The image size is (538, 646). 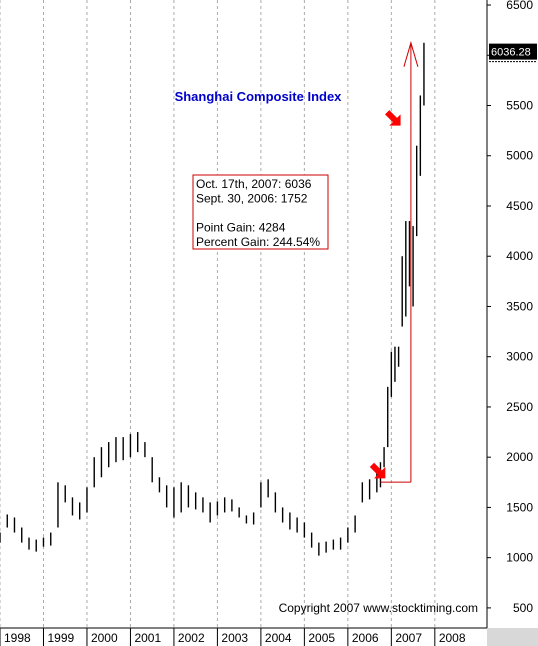 What do you see at coordinates (411, 54) in the screenshot?
I see `arrow-head` at bounding box center [411, 54].